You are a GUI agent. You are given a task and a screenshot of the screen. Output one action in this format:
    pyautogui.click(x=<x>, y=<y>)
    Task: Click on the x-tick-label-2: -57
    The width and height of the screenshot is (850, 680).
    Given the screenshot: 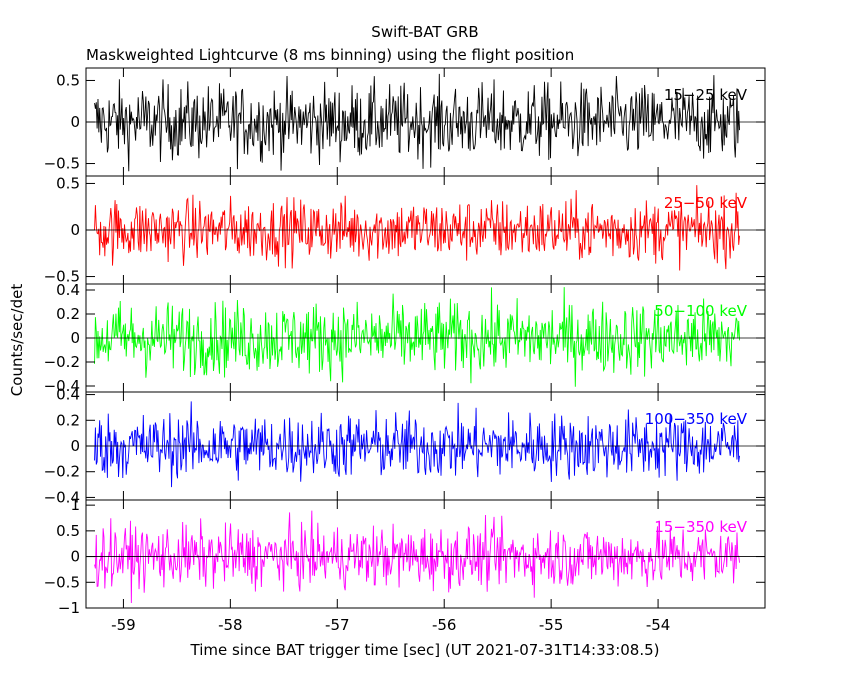 What is the action you would take?
    pyautogui.click(x=337, y=625)
    